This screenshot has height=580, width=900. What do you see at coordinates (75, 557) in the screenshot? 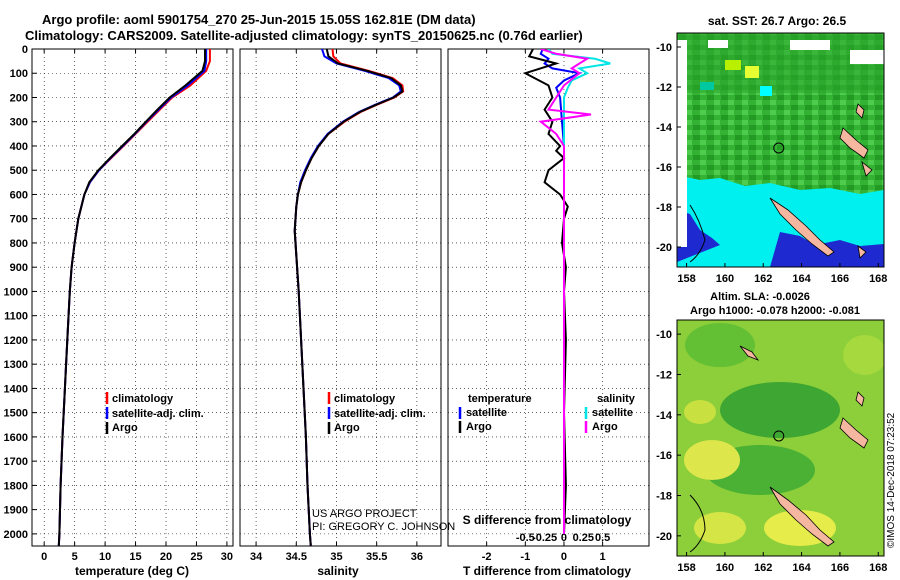
I see `x-tick-label: 5` at bounding box center [75, 557].